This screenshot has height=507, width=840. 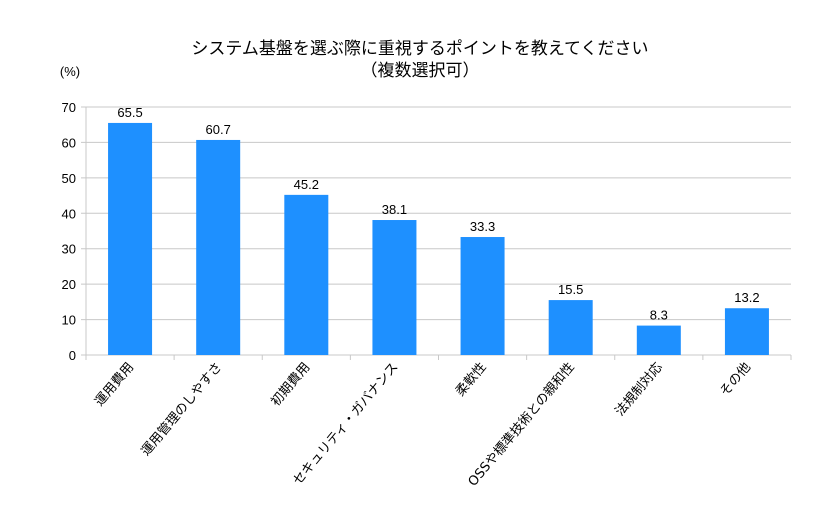 What do you see at coordinates (470, 379) in the screenshot?
I see `x-category-label: 柔軟性` at bounding box center [470, 379].